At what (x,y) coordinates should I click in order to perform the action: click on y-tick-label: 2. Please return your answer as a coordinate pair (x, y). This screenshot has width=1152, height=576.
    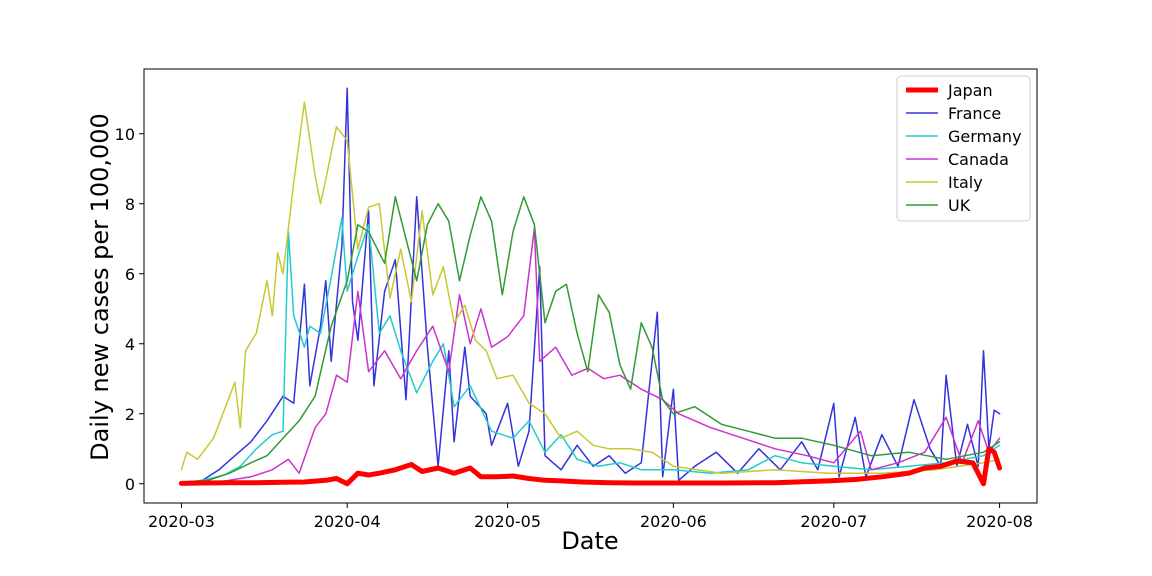
    Looking at the image, I should click on (130, 414).